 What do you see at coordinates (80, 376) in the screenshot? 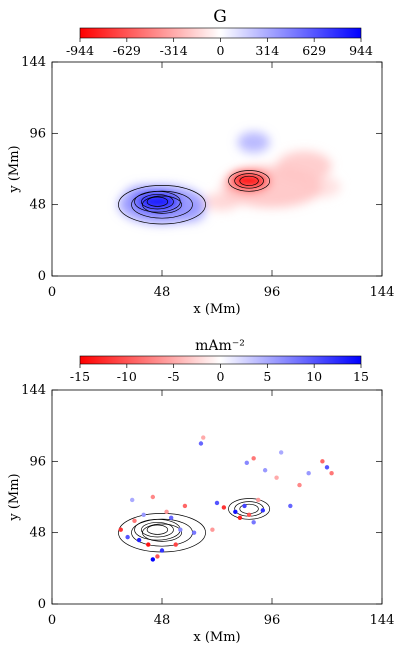
I see `colorbar-tick-label: -15` at bounding box center [80, 376].